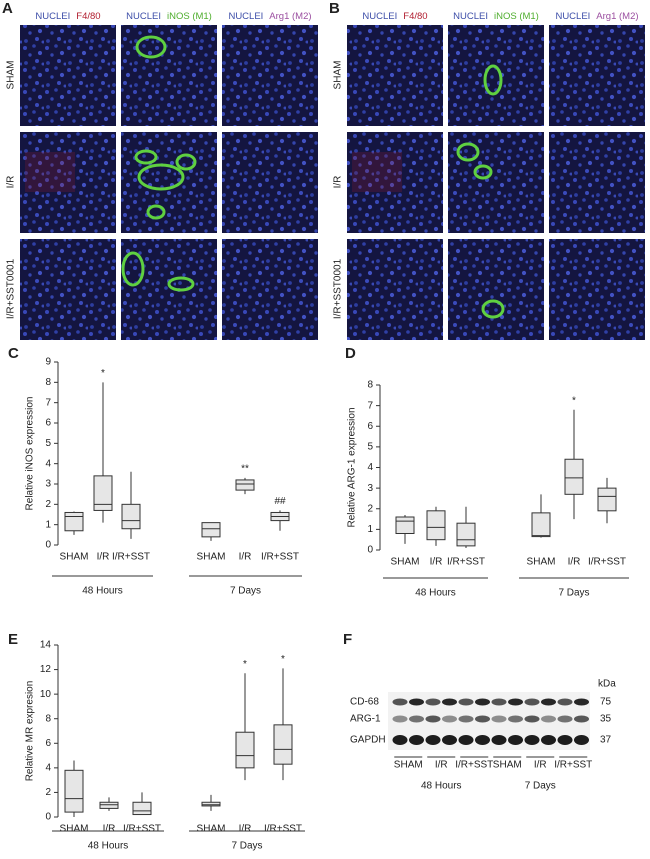  I want to click on column-header: NUCLEI F4/80, so click(394, 16).